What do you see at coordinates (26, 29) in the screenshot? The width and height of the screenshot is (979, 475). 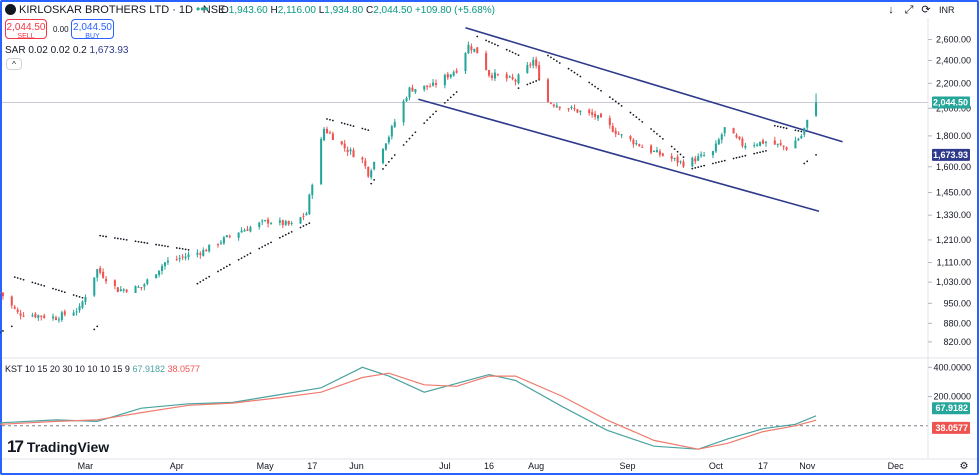 I see `sell-button: 2,044.50 SELL` at bounding box center [26, 29].